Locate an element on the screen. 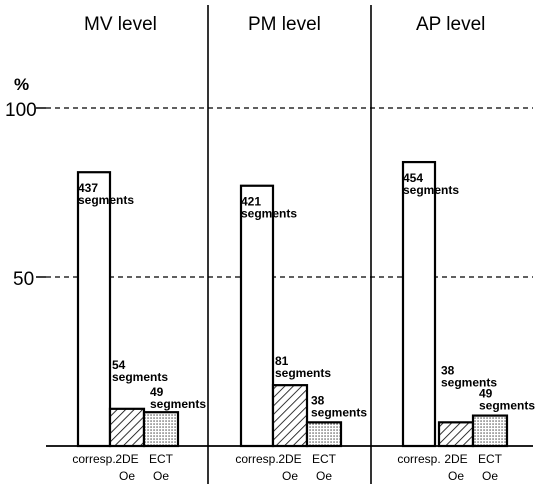  mv-bar-ect-unit: segments is located at coordinates (178, 404).